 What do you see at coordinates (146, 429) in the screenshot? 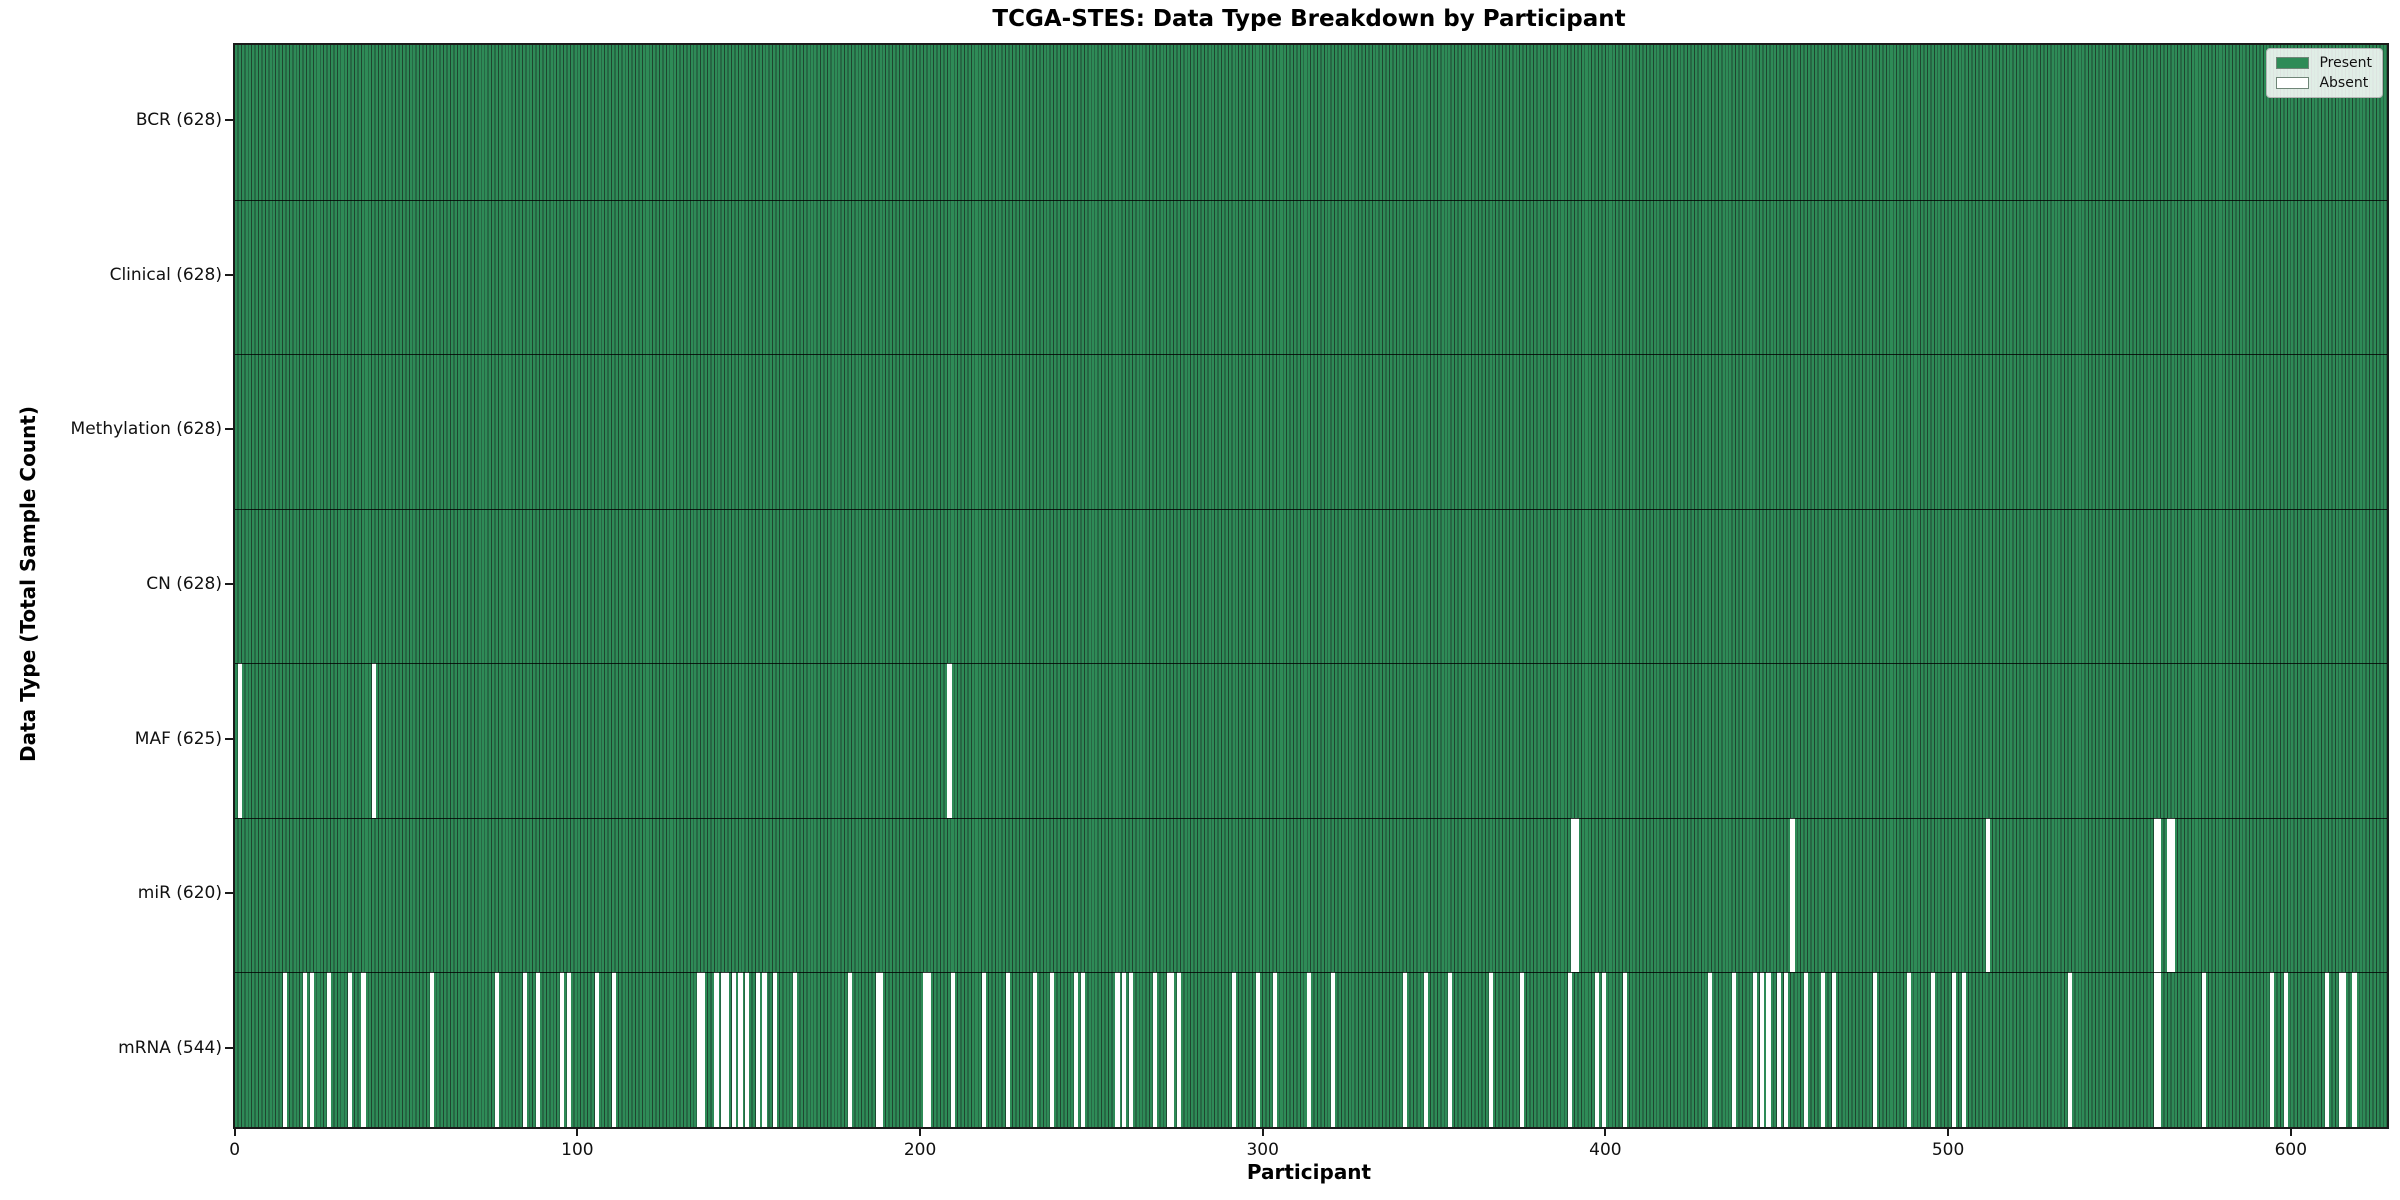
I see `ytick-label-Methylation: Methylation (628)` at bounding box center [146, 429].